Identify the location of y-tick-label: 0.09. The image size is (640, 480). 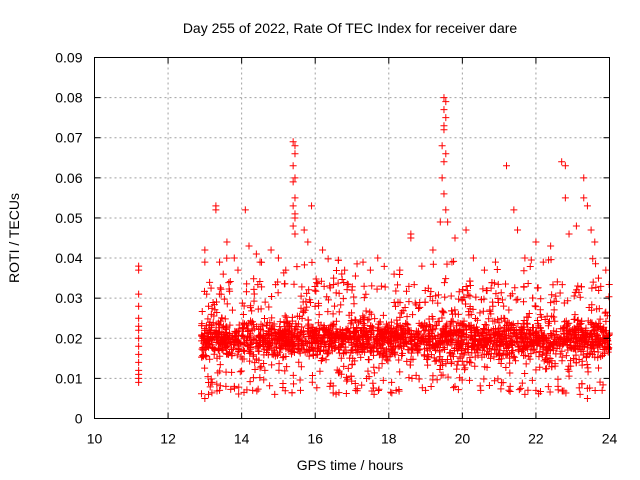
(68, 58).